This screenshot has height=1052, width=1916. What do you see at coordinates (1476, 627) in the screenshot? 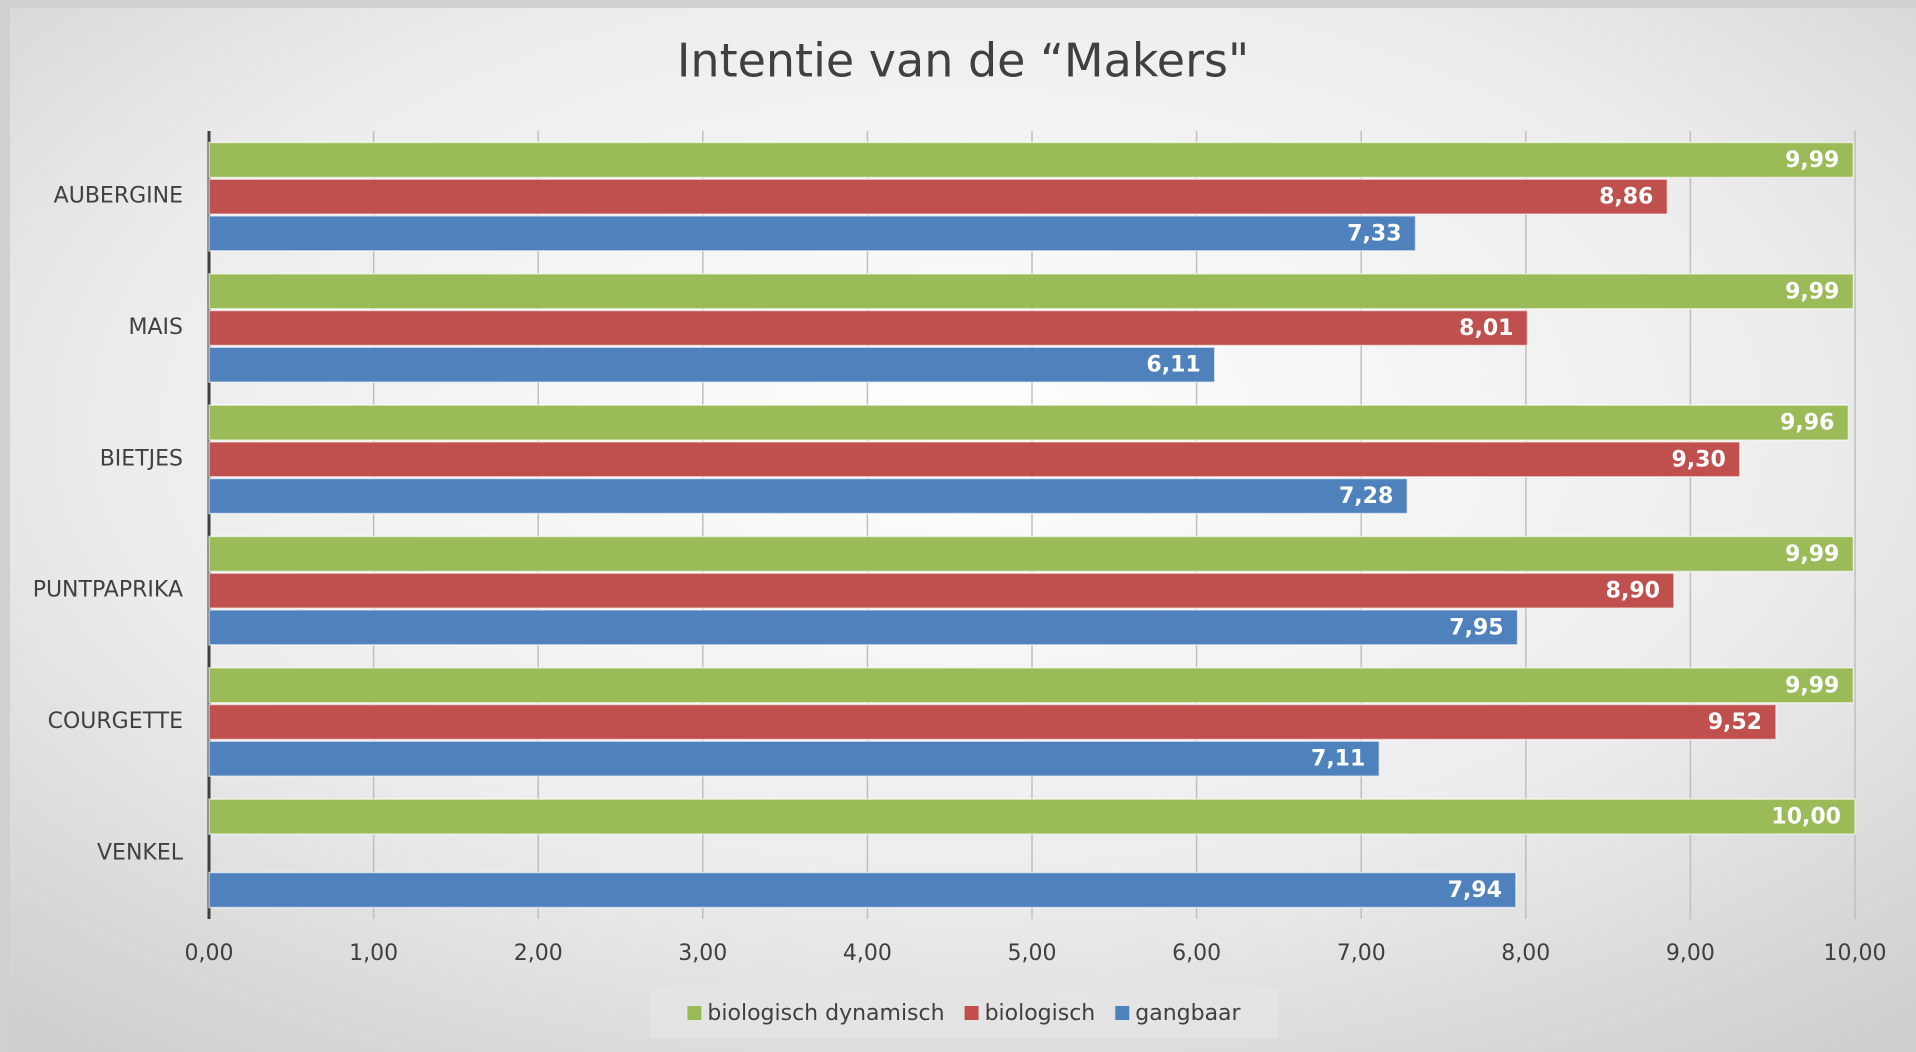
I see `data-label: 7,95` at bounding box center [1476, 627].